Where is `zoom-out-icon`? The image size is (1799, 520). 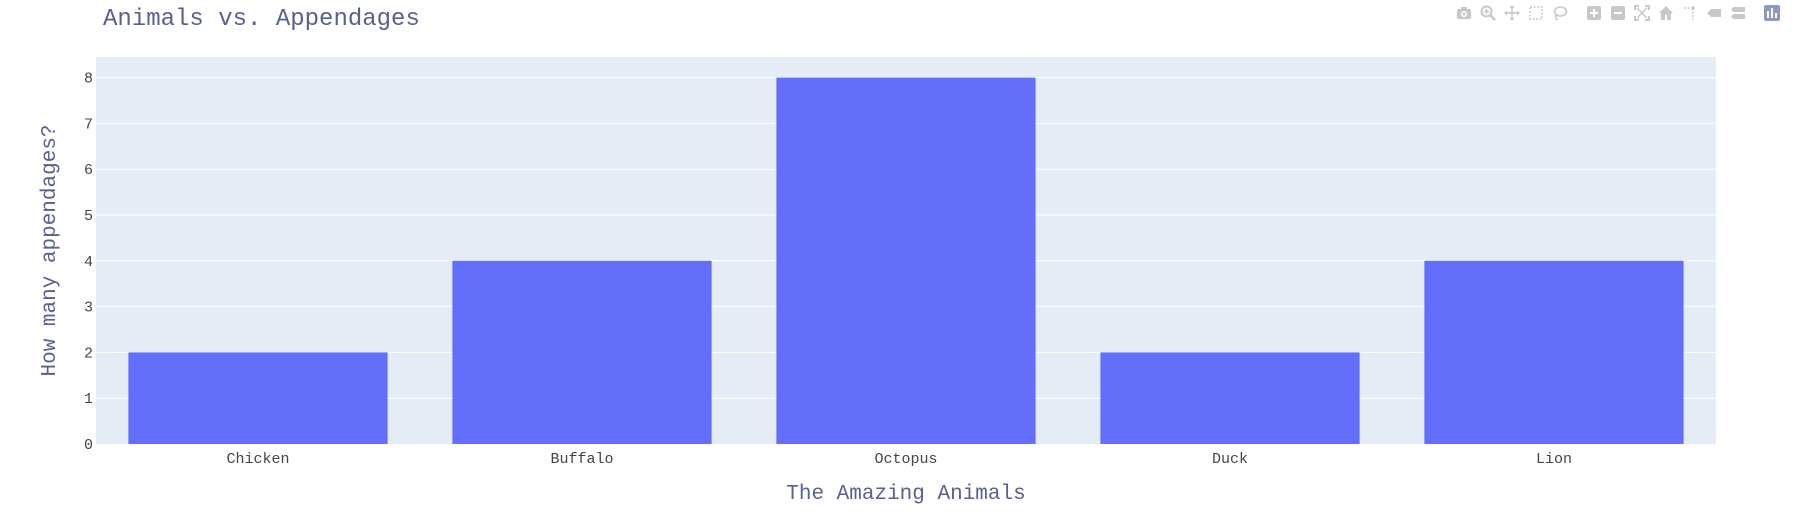 zoom-out-icon is located at coordinates (1618, 13).